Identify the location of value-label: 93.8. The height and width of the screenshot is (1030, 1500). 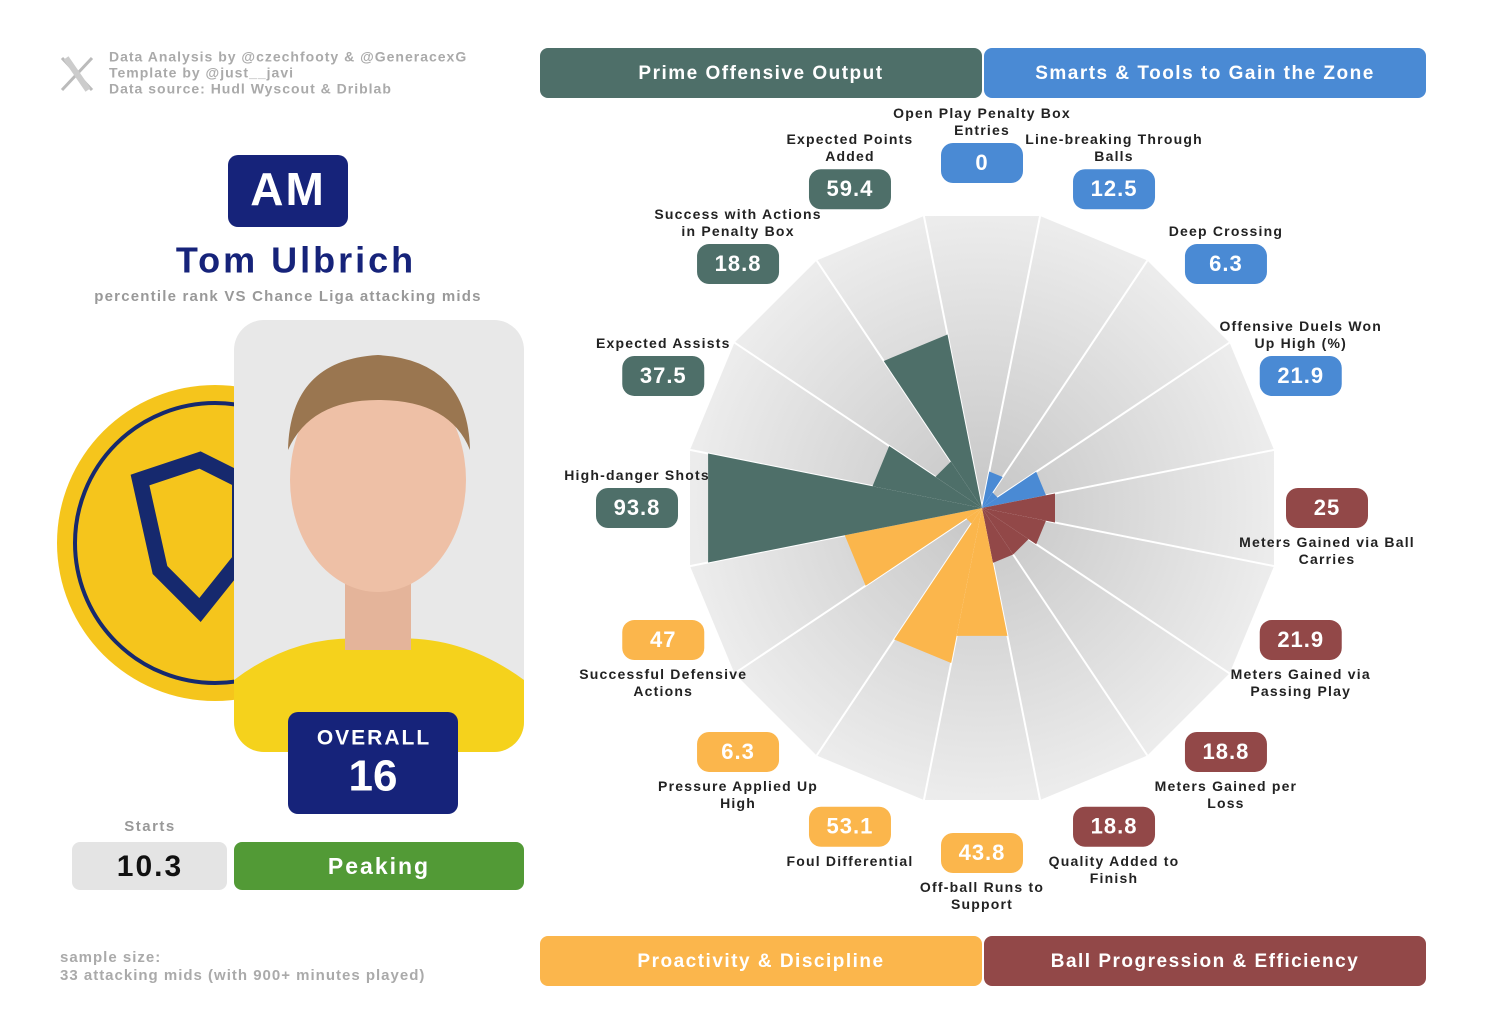
(637, 507).